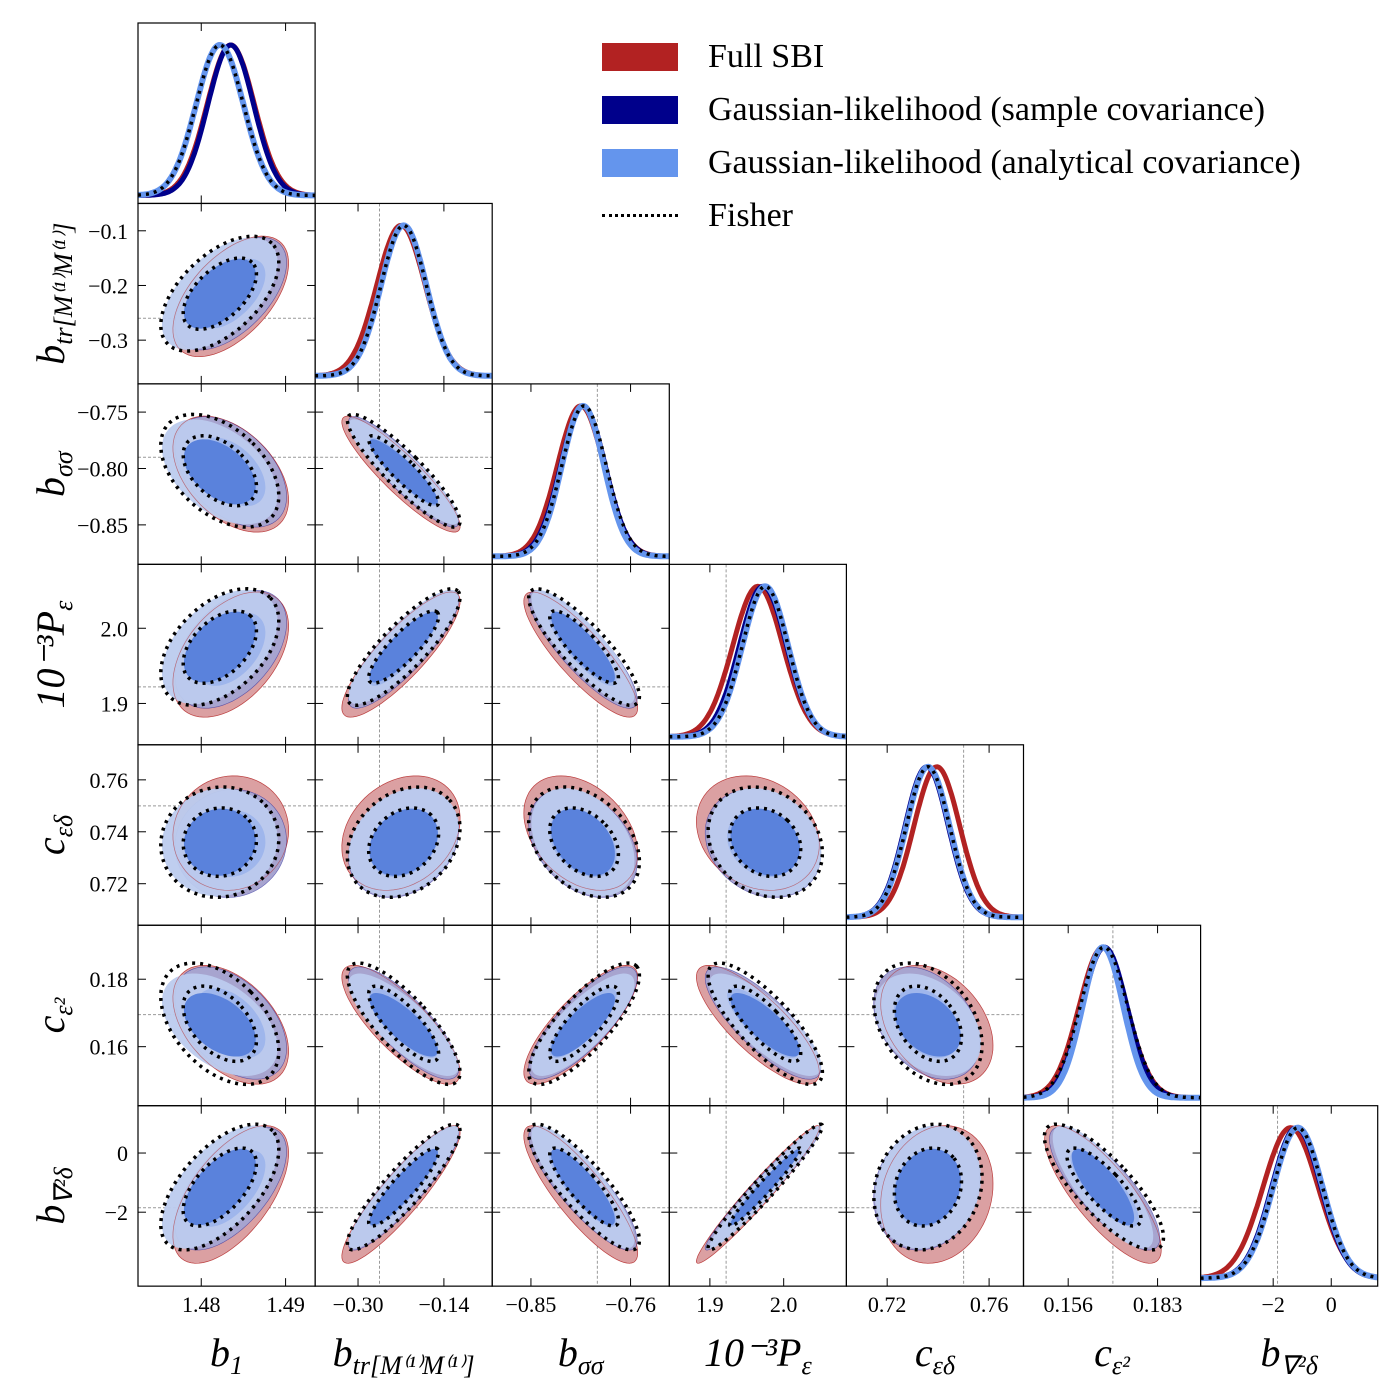  I want to click on panel-b1-vs-ce2, so click(226, 1015).